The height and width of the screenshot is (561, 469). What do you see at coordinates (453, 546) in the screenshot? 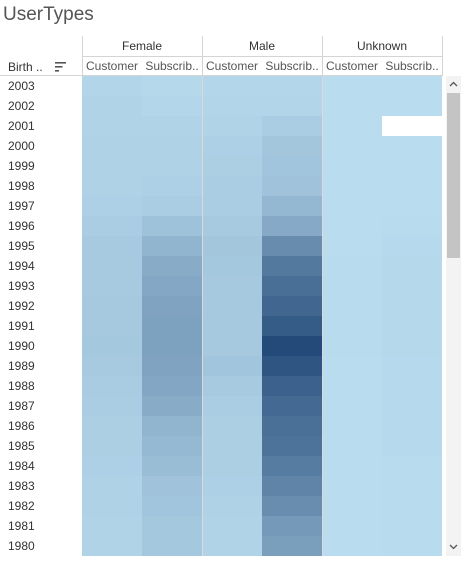
I see `chevron-down-icon` at bounding box center [453, 546].